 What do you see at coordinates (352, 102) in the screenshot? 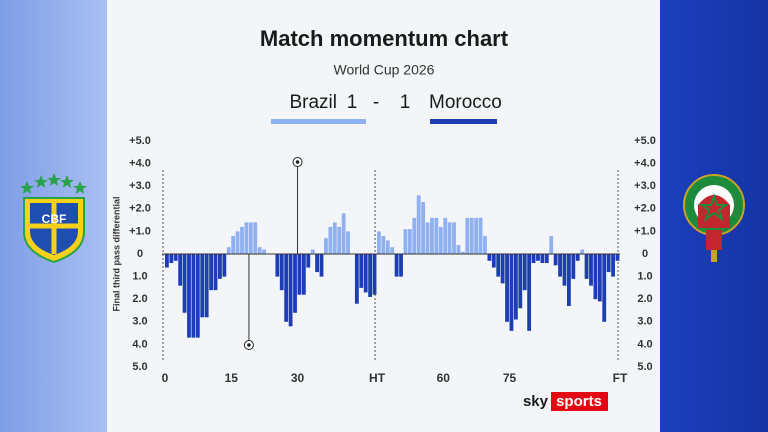
I see `home-score: 1` at bounding box center [352, 102].